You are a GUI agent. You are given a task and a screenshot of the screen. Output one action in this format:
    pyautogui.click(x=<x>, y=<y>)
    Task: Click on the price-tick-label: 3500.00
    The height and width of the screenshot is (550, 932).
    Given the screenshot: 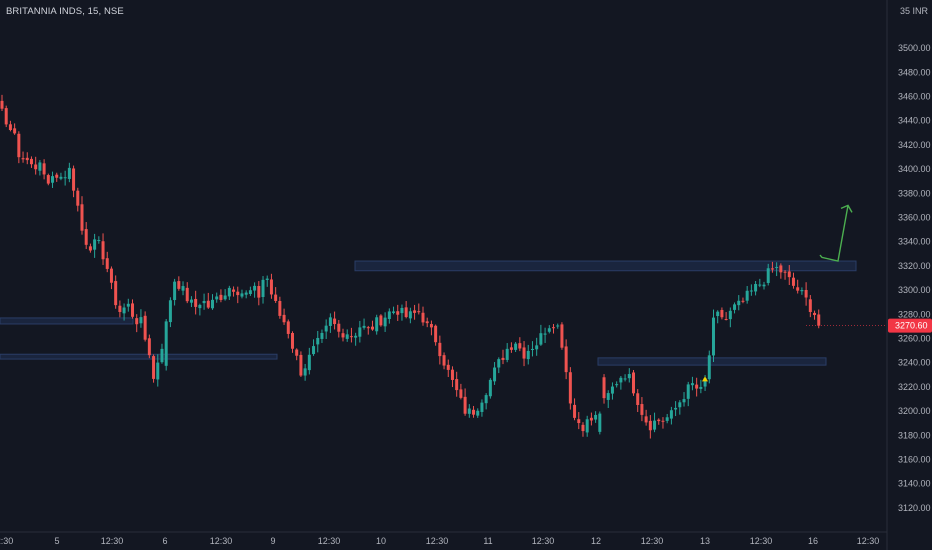 What is the action you would take?
    pyautogui.click(x=914, y=48)
    